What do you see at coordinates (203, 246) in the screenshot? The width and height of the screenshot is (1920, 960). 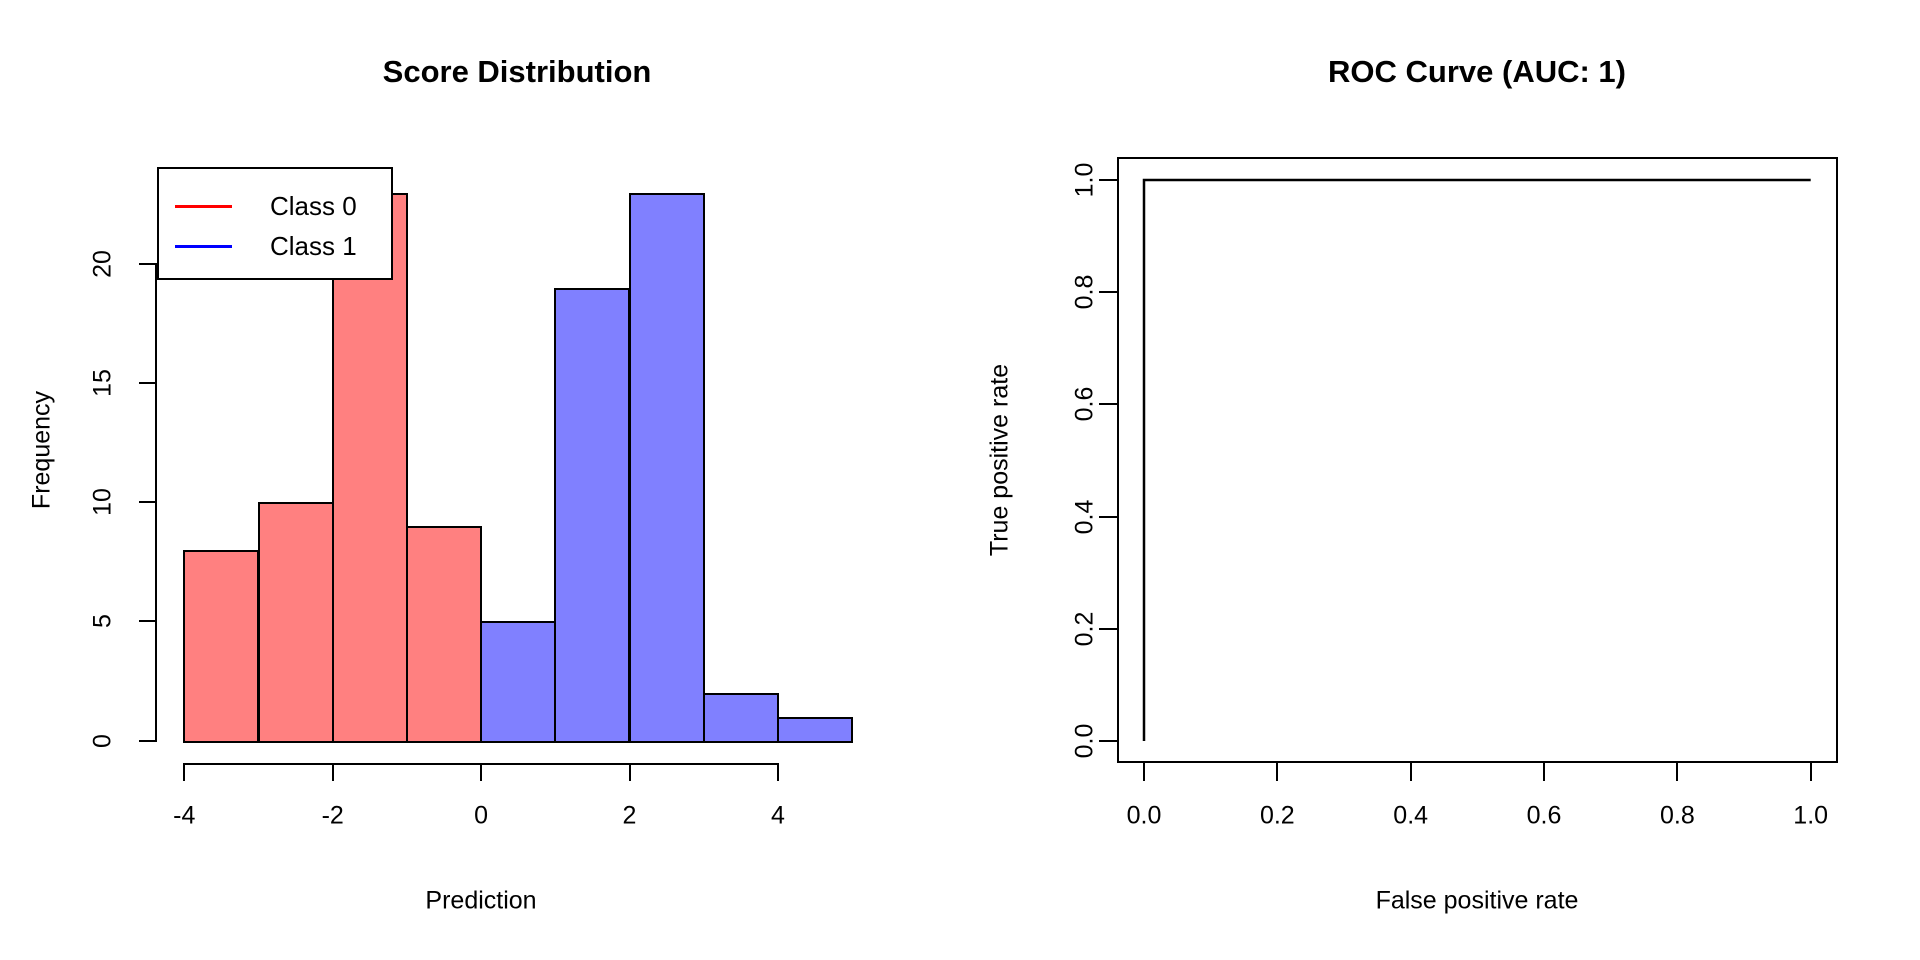 I see `class1-line-swatch` at bounding box center [203, 246].